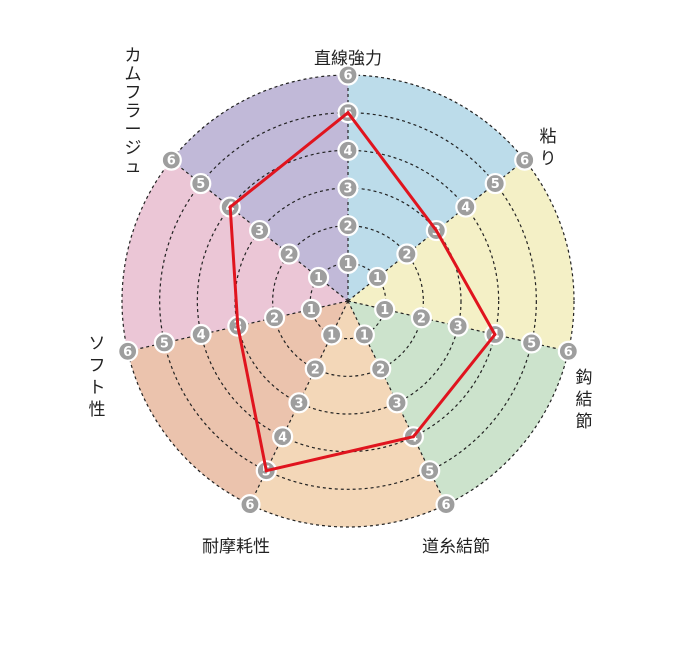 This screenshot has height=653, width=680. I want to click on axis-label-5: 耐摩耗性, so click(236, 547).